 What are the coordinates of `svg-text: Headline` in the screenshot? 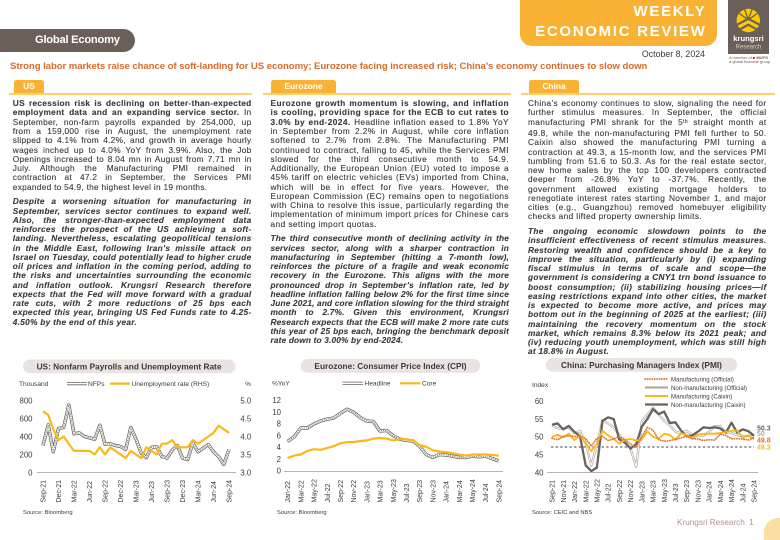 It's located at (378, 384).